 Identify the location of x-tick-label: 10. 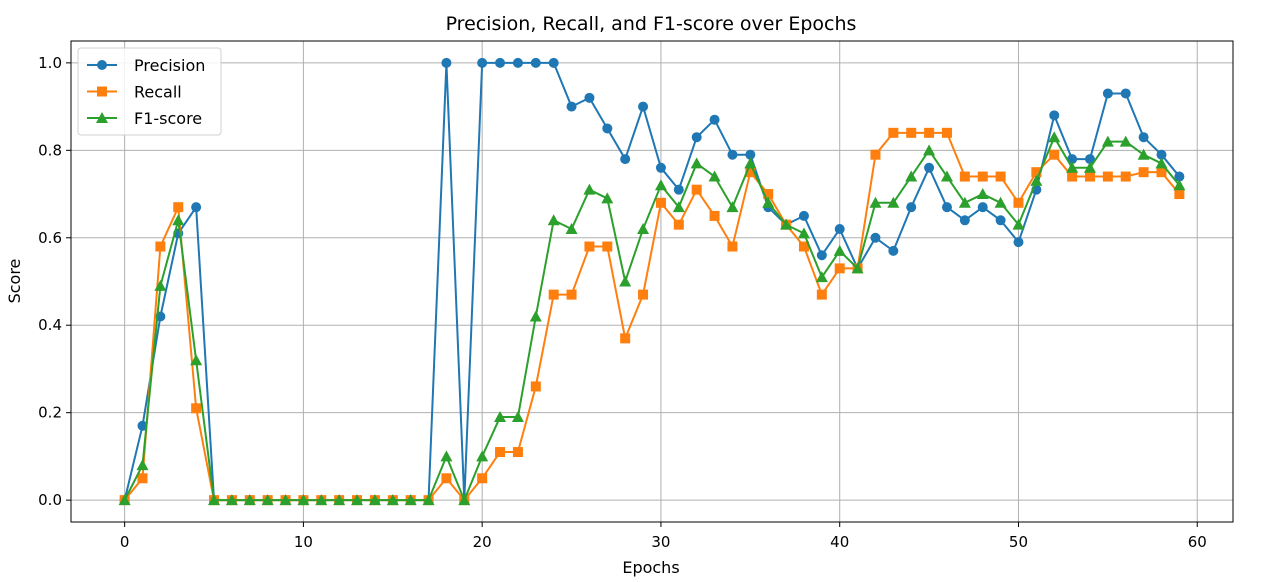
(303, 542).